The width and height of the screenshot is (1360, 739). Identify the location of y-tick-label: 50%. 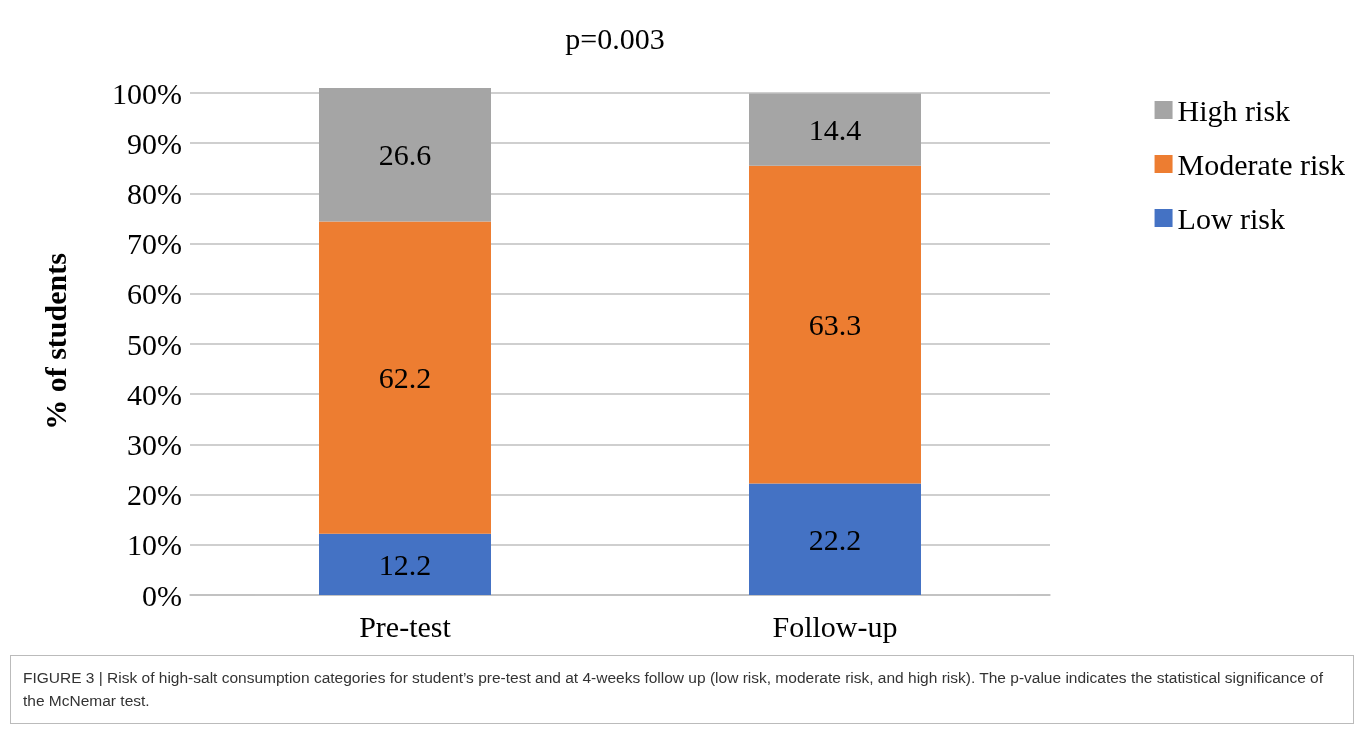
(154, 344).